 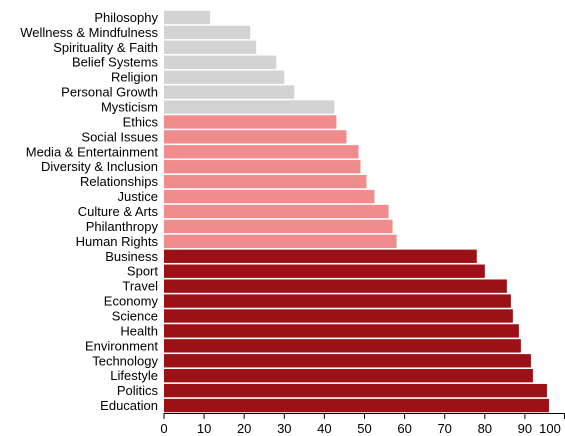 What do you see at coordinates (187, 17) in the screenshot?
I see `bar-philosophy` at bounding box center [187, 17].